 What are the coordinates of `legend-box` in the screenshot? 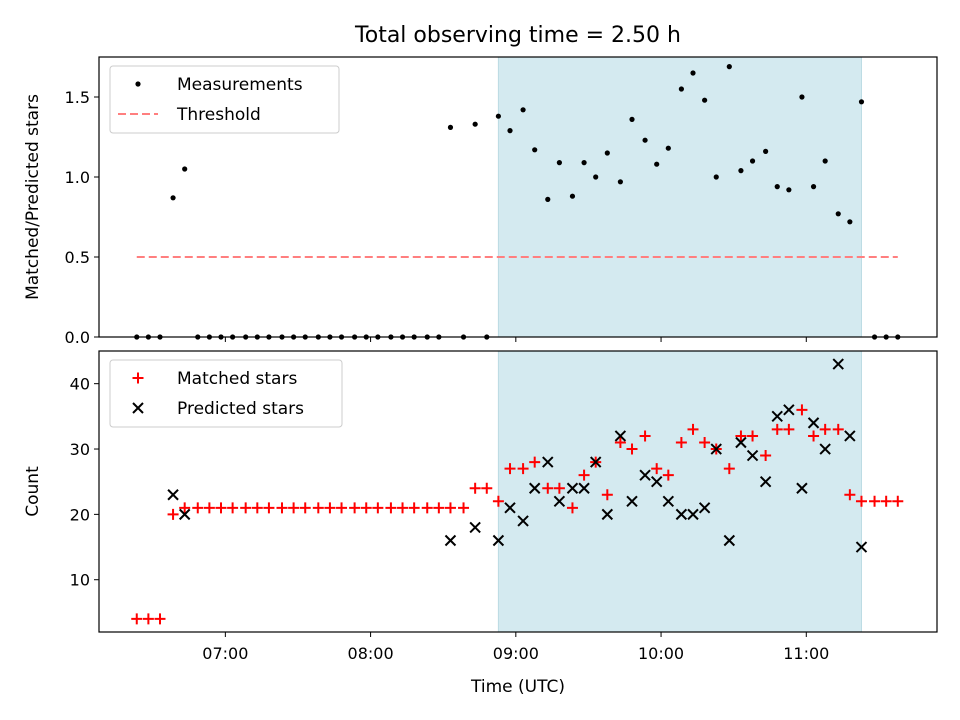 It's located at (226, 393).